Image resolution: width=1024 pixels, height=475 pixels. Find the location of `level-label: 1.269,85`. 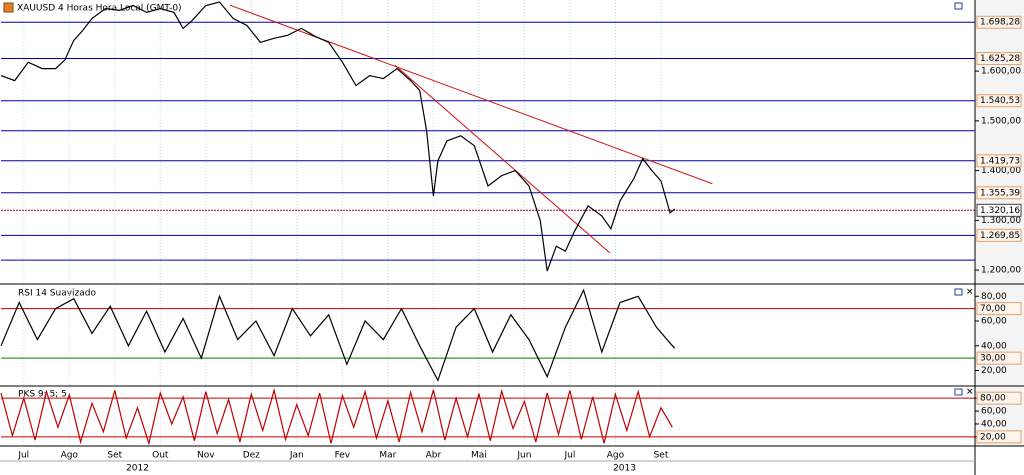

level-label: 1.269,85 is located at coordinates (1000, 236).